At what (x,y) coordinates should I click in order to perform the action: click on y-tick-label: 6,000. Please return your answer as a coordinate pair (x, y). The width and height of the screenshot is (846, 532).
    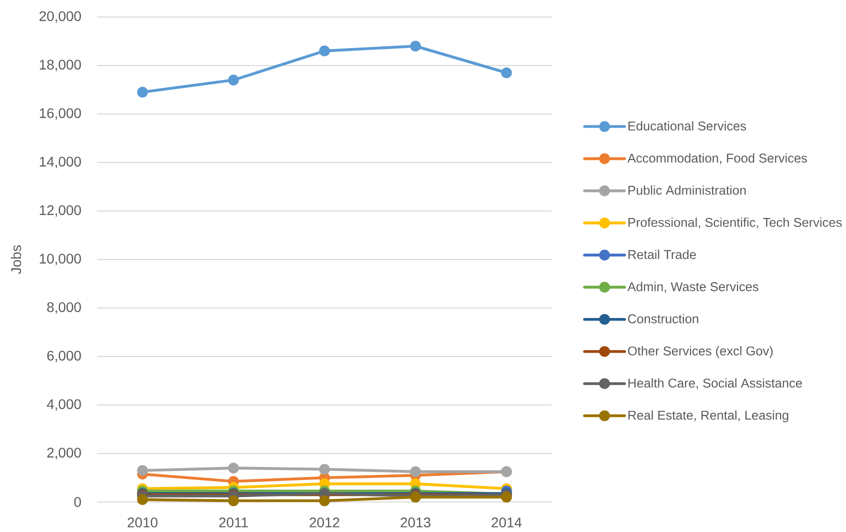
    Looking at the image, I should click on (64, 356).